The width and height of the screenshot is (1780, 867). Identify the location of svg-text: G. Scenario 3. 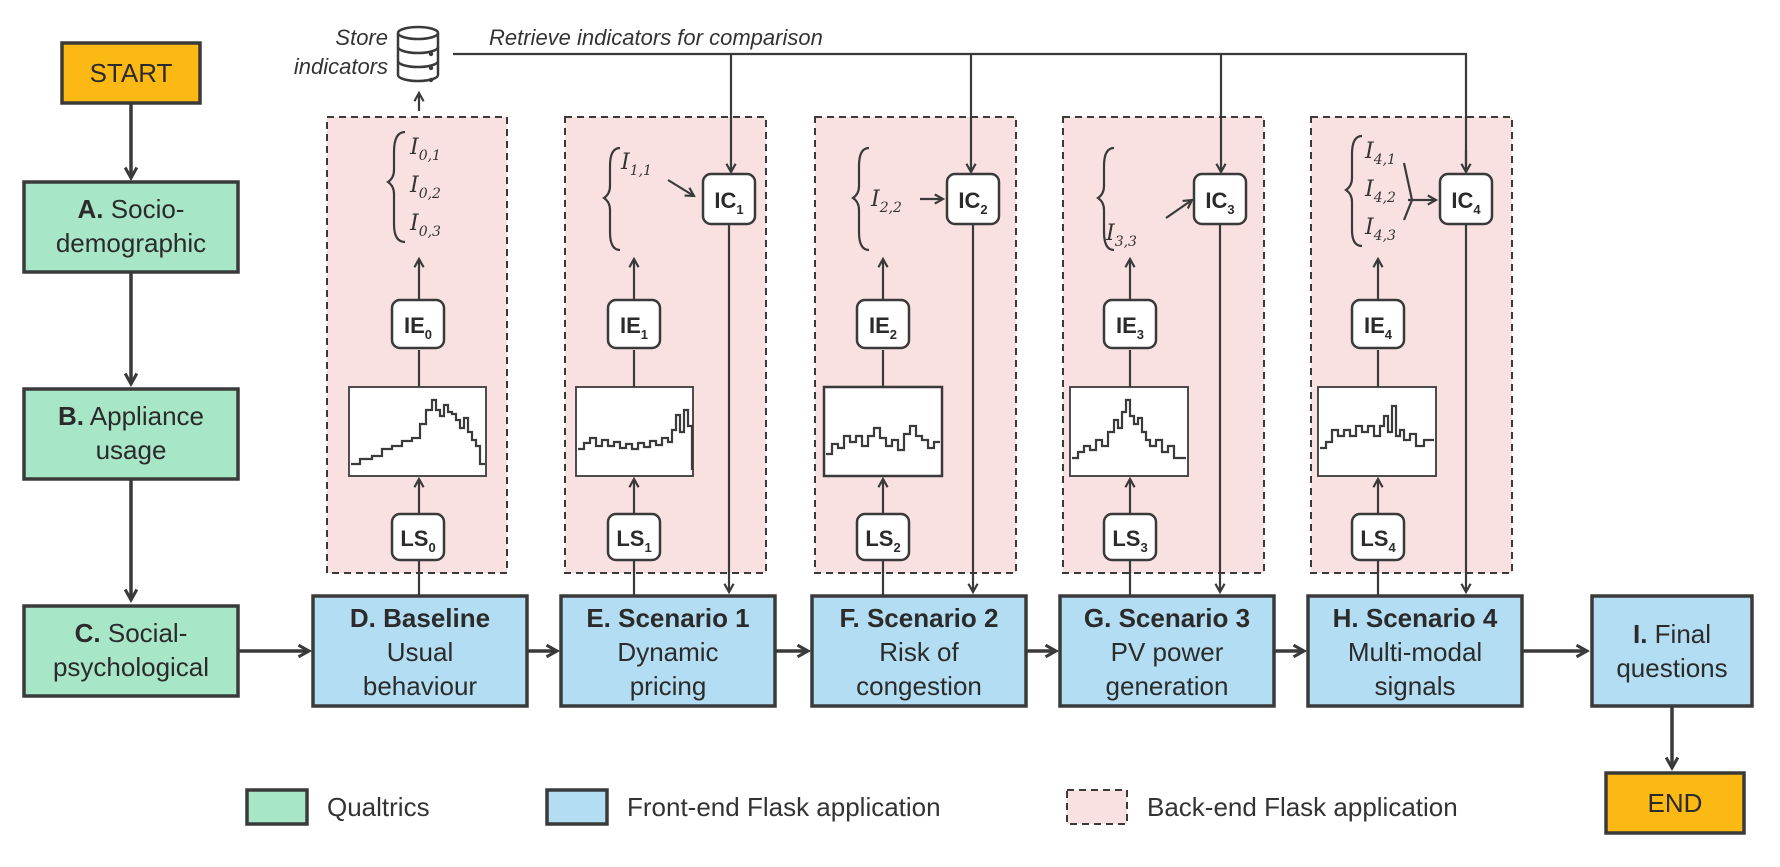
(1167, 618).